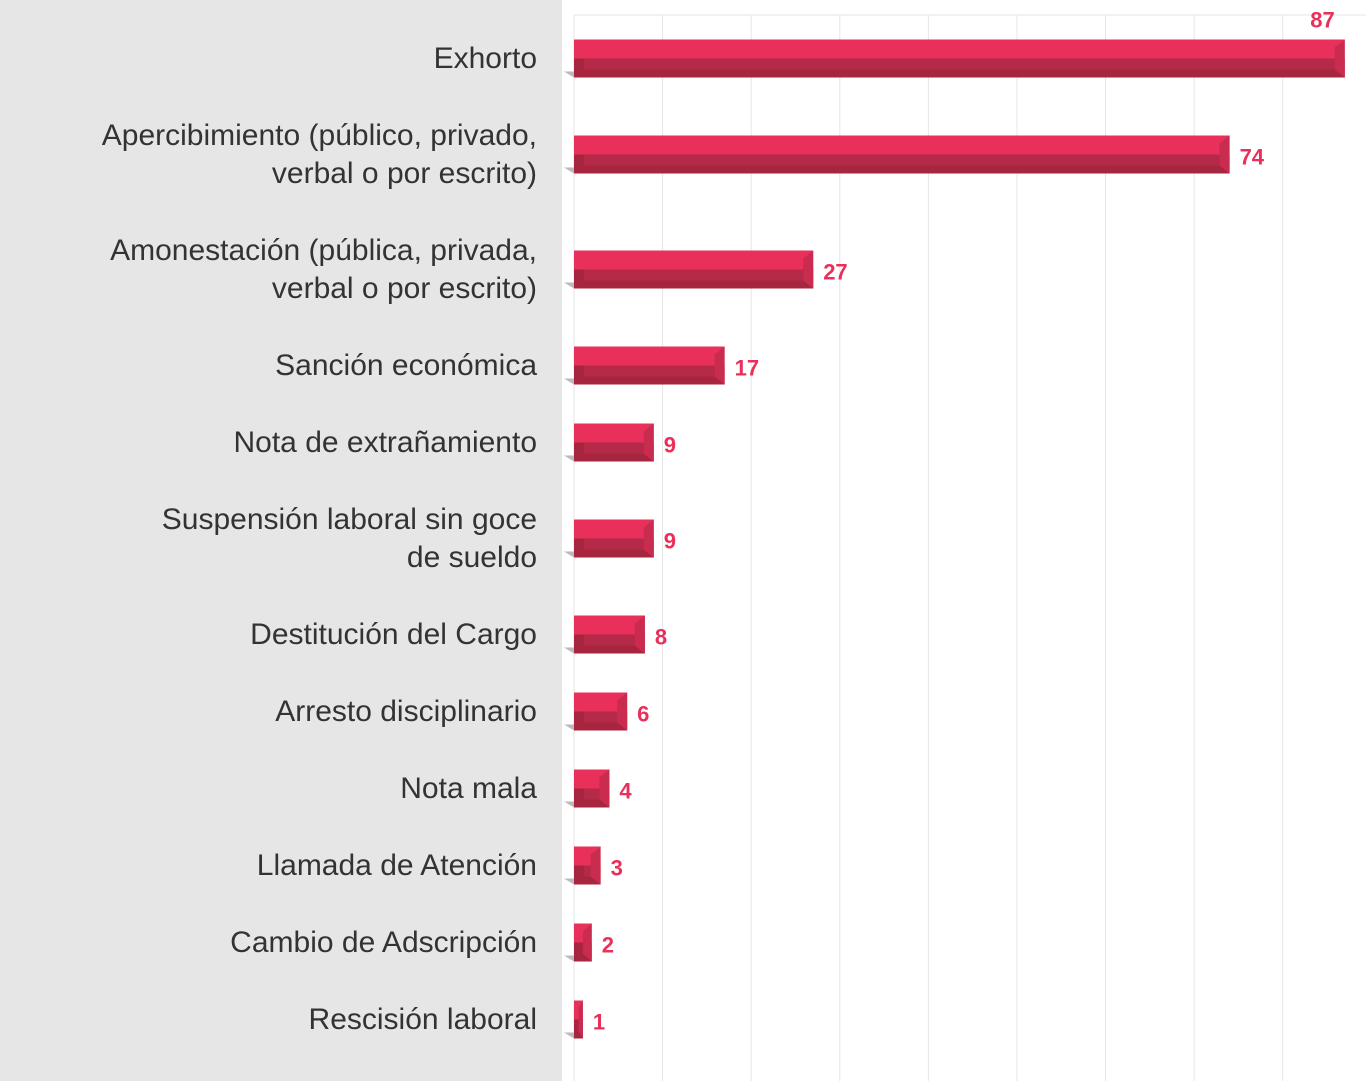 This screenshot has width=1366, height=1081. I want to click on value-label: 6, so click(643, 713).